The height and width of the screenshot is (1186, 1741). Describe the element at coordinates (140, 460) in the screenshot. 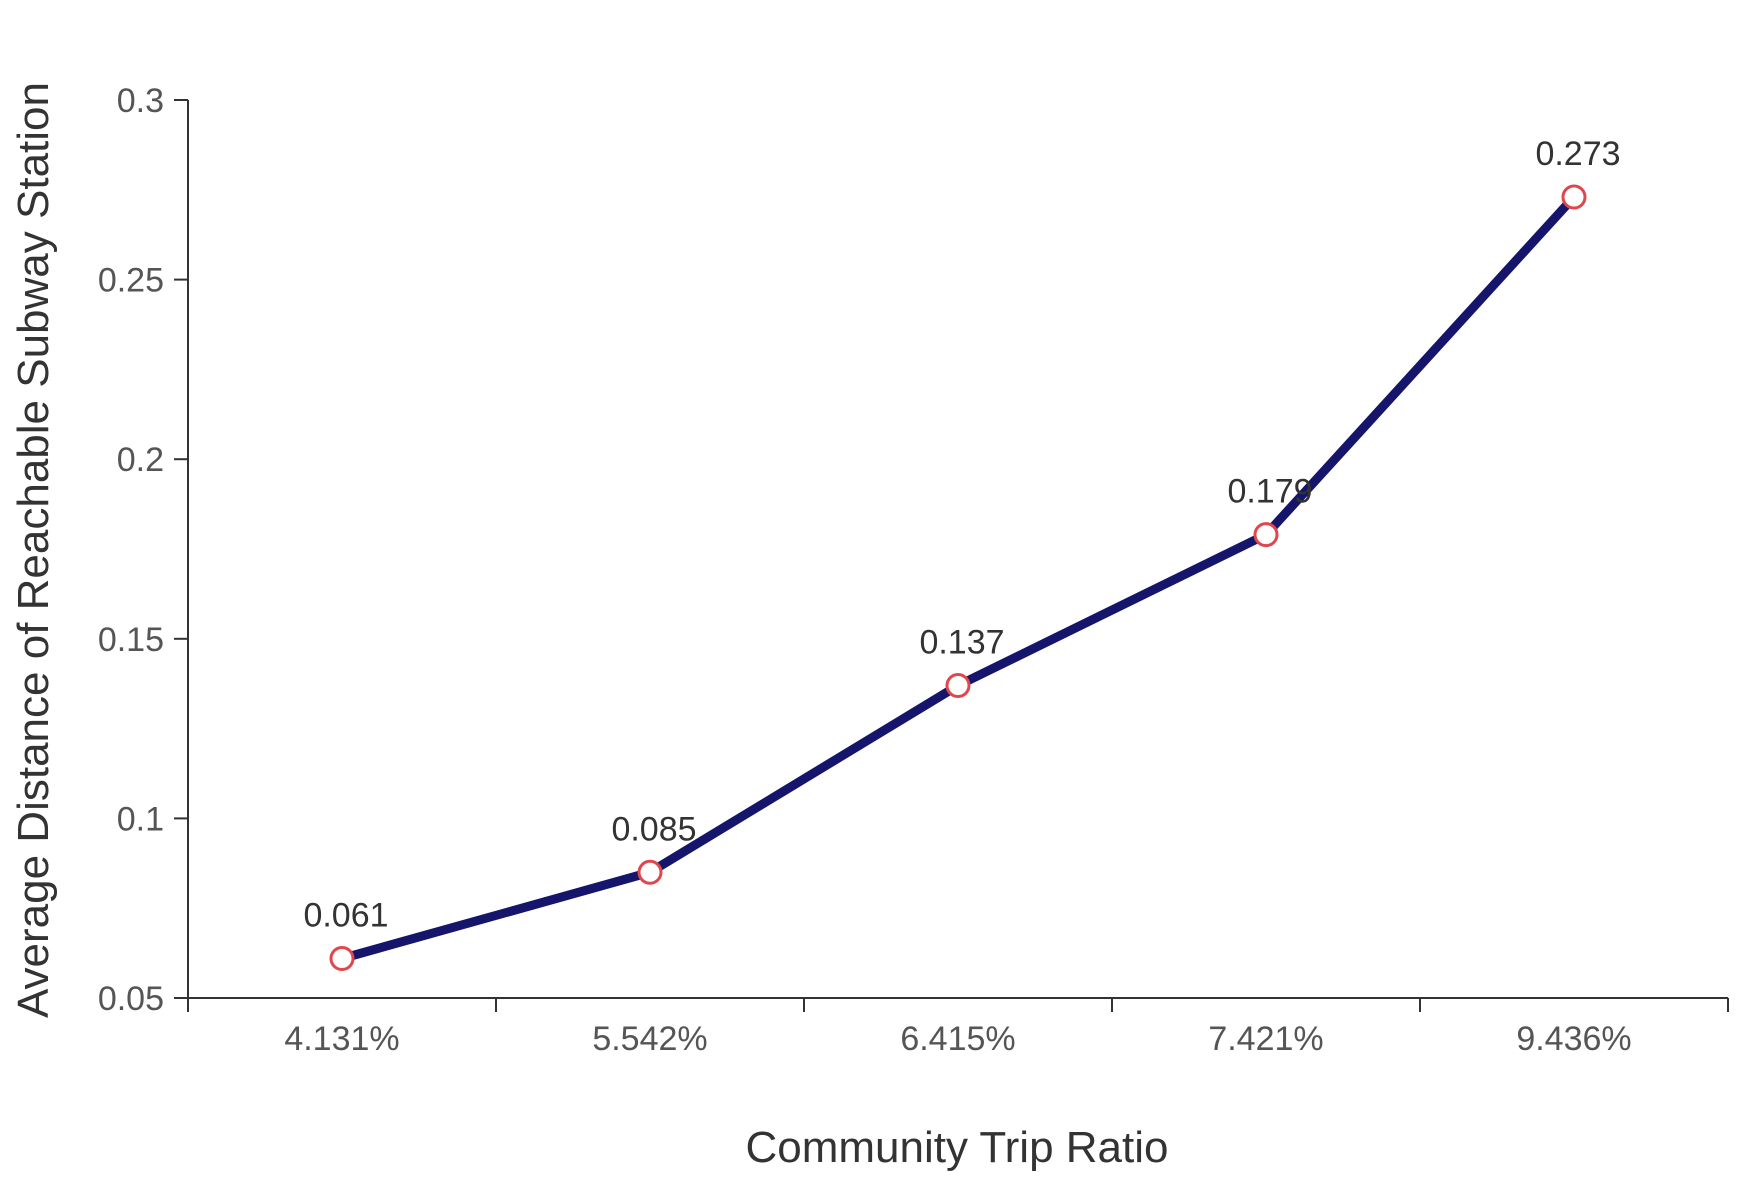

I see `y-tick-label: 0.2` at that location.